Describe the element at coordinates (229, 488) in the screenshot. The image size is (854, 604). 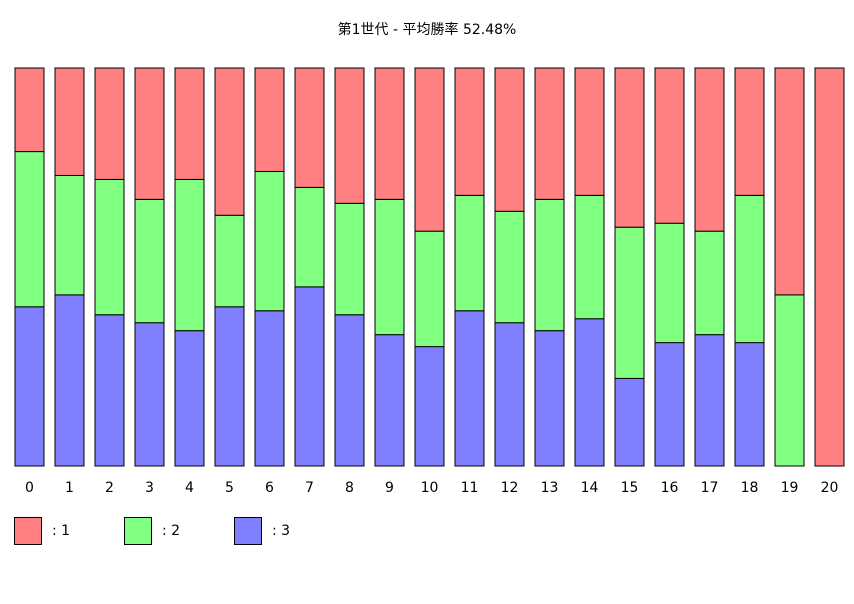
I see `x-tick-label: 5` at that location.